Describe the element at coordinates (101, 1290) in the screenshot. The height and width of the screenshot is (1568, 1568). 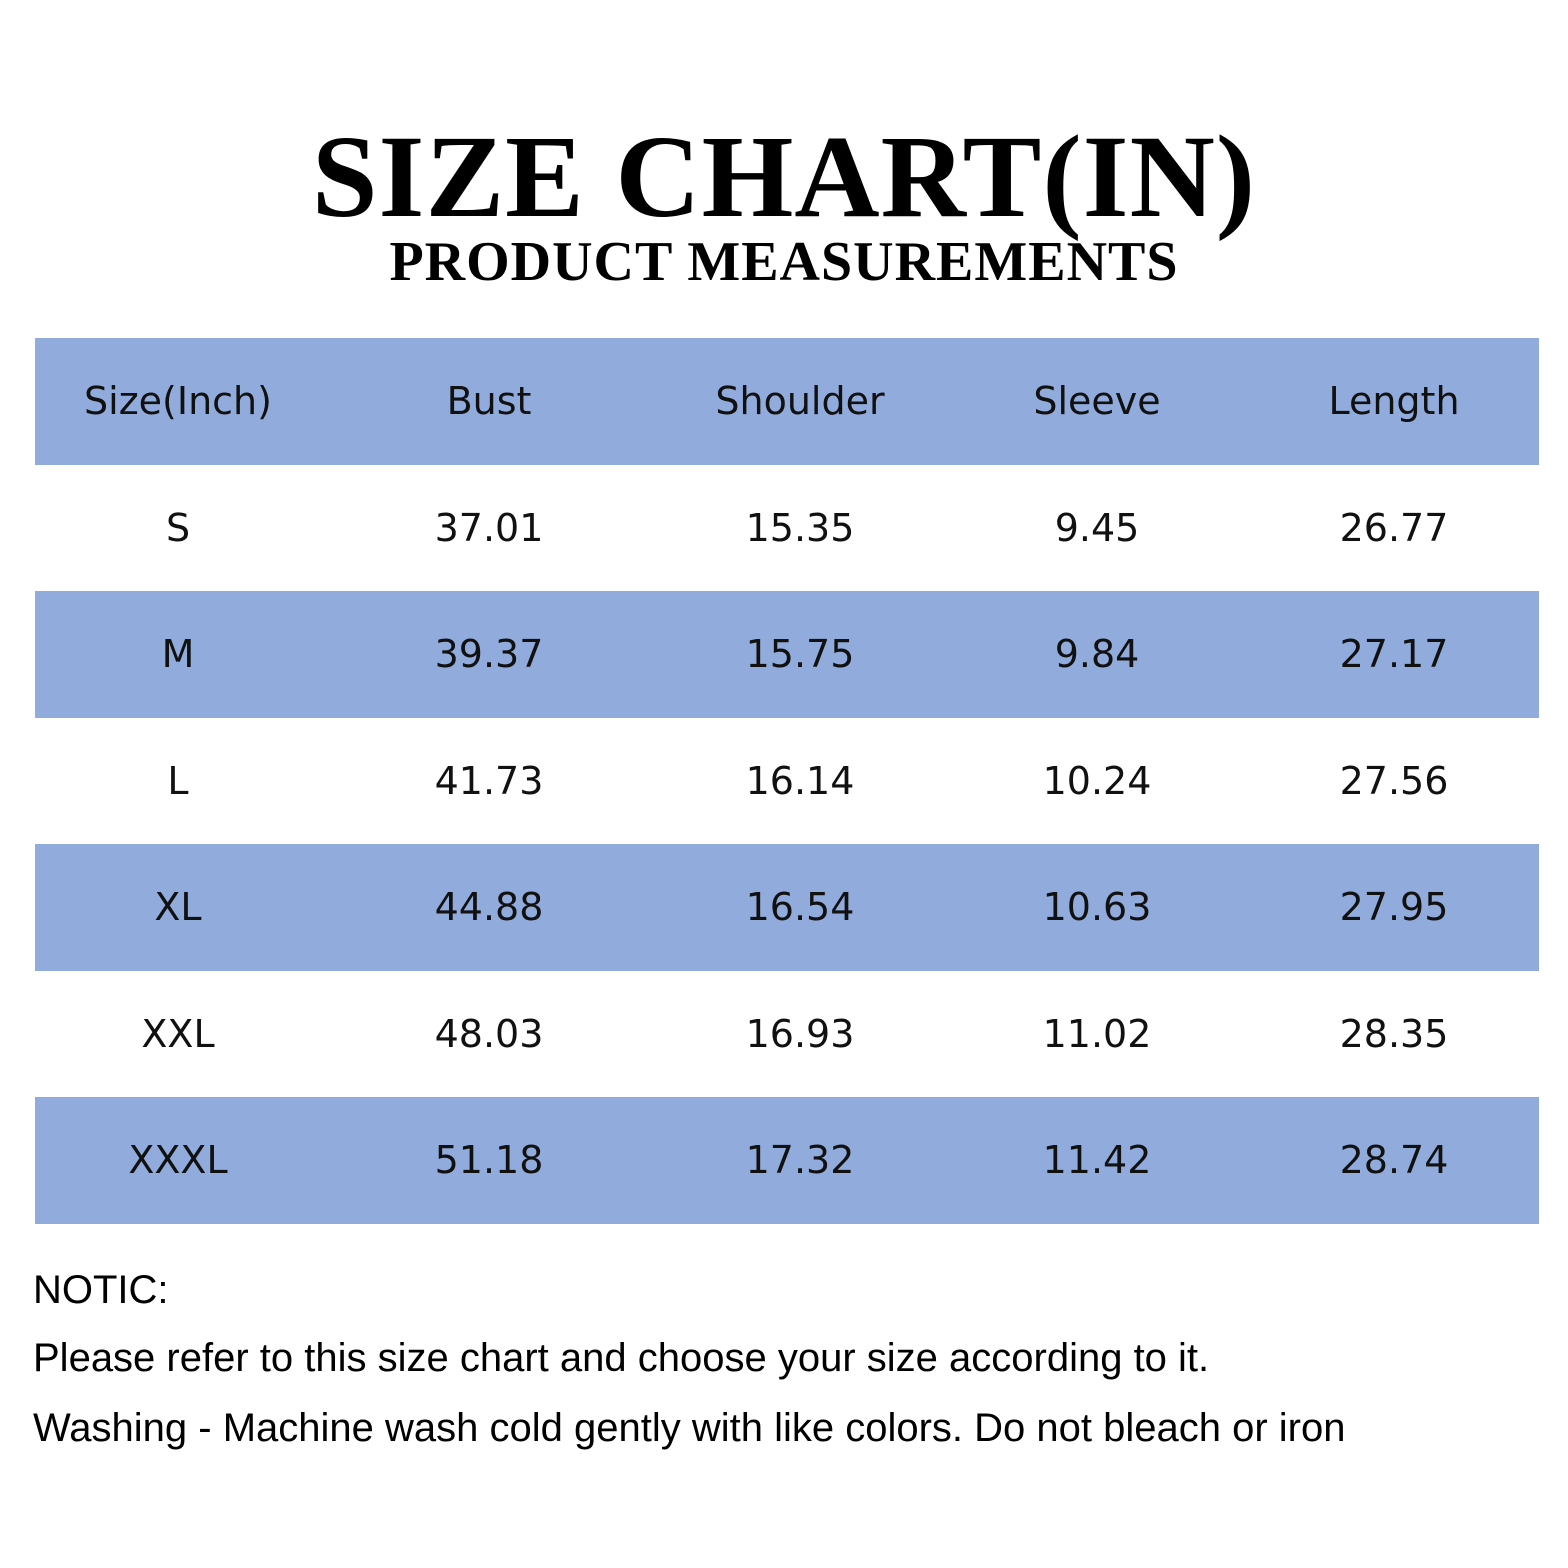
I see `notes-label: NOTIC:` at that location.